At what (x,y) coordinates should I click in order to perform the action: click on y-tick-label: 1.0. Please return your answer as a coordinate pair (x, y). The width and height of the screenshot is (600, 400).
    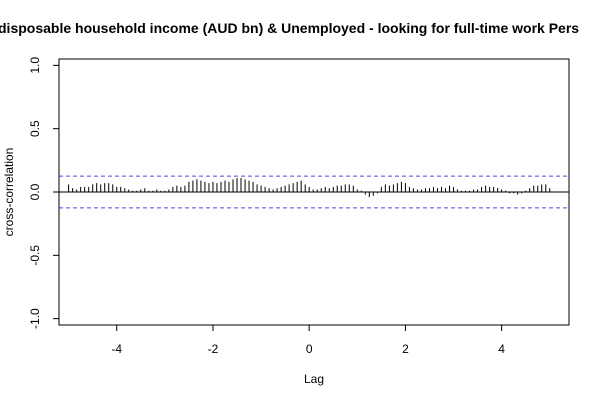
    Looking at the image, I should click on (35, 65).